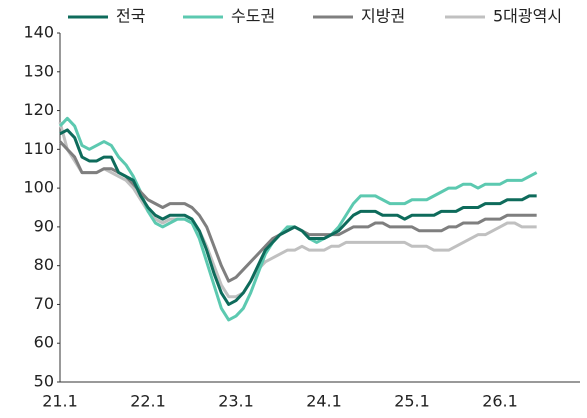  I want to click on y-tick-label: 140, so click(38, 32).